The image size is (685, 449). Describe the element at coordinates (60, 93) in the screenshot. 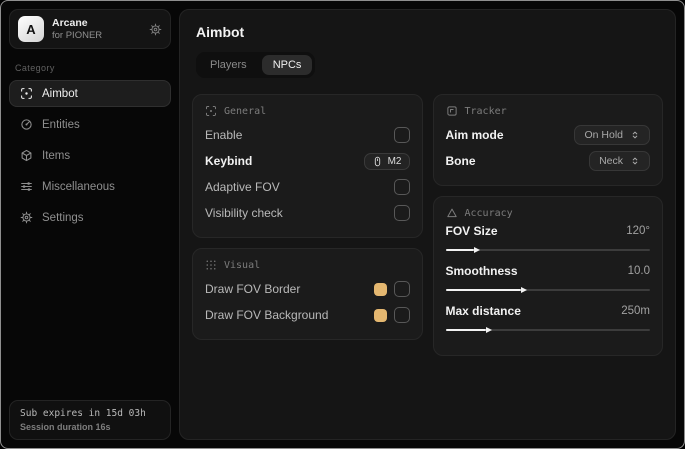

I see `sidebar-item-label: Aimbot` at that location.